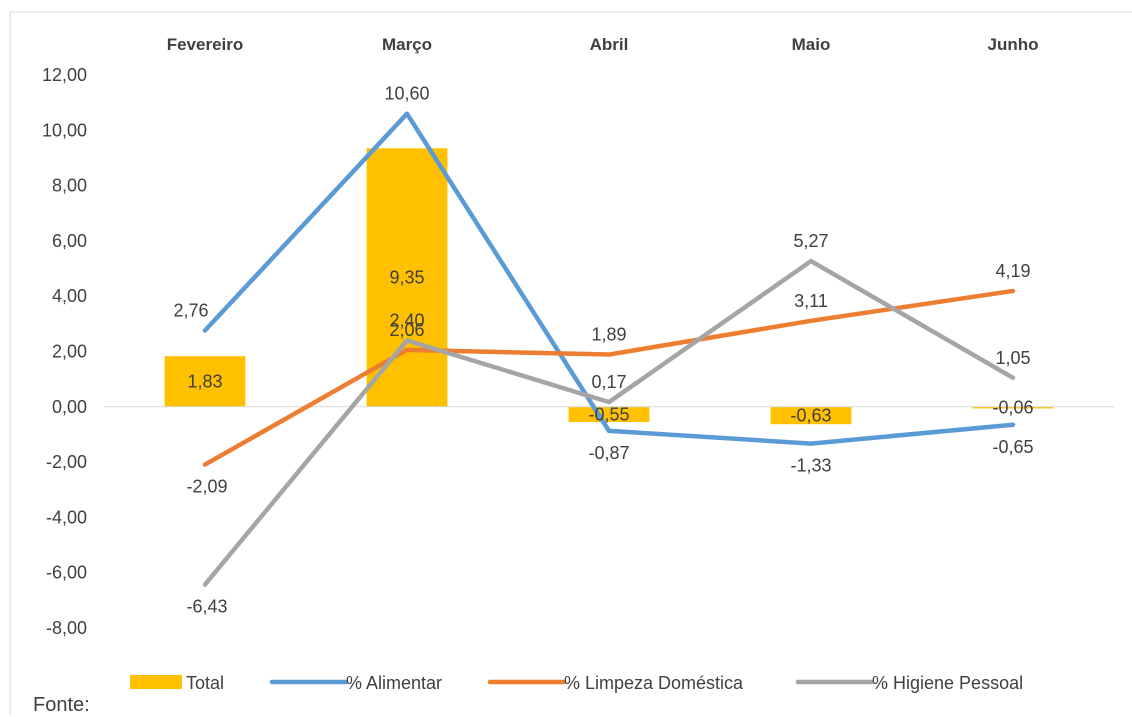 The height and width of the screenshot is (717, 1132). What do you see at coordinates (947, 683) in the screenshot?
I see `legend-label: % Higiene Pessoal` at bounding box center [947, 683].